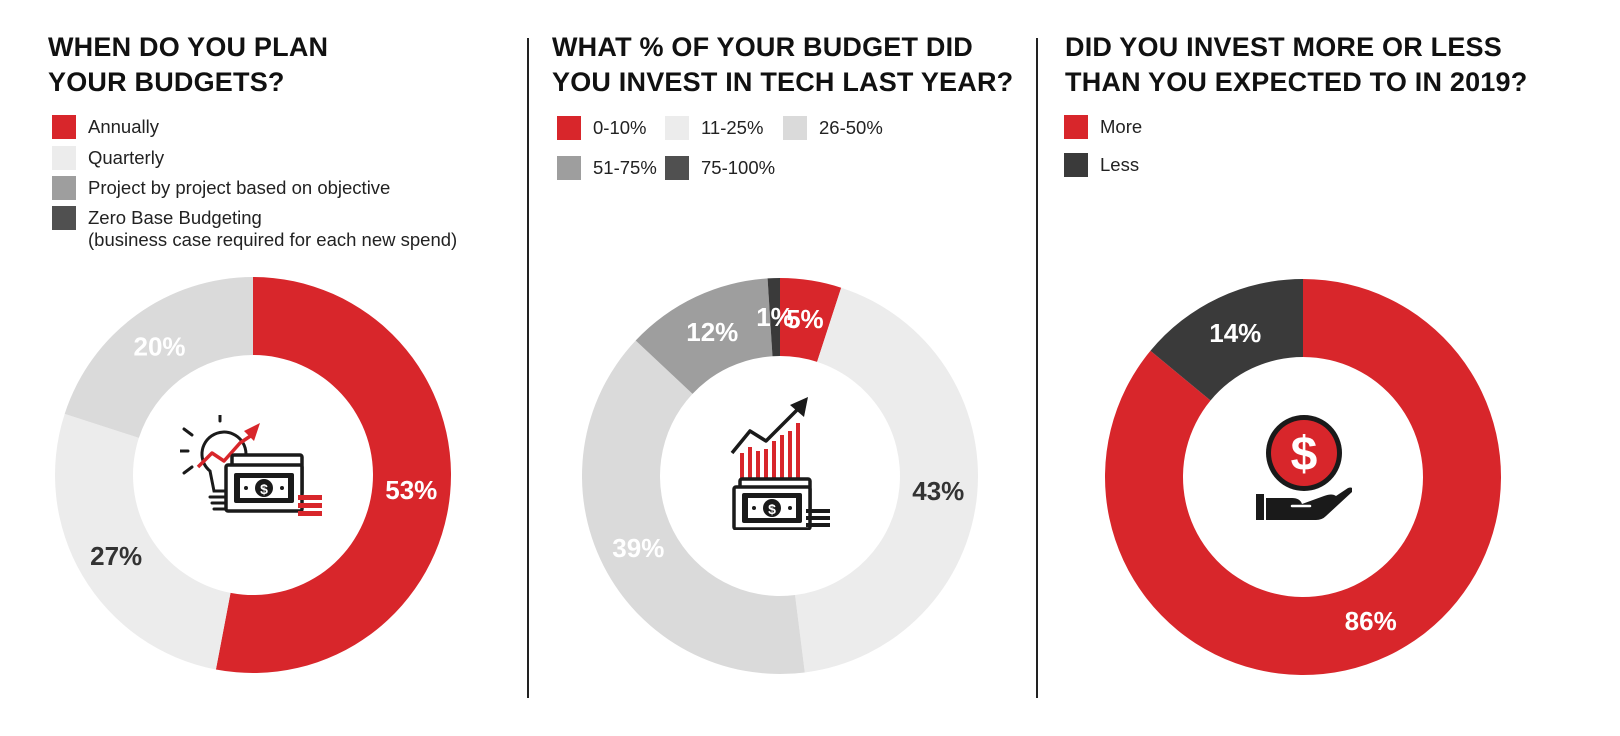 The height and width of the screenshot is (736, 1620). Describe the element at coordinates (1120, 164) in the screenshot. I see `legend-label: Less` at that location.